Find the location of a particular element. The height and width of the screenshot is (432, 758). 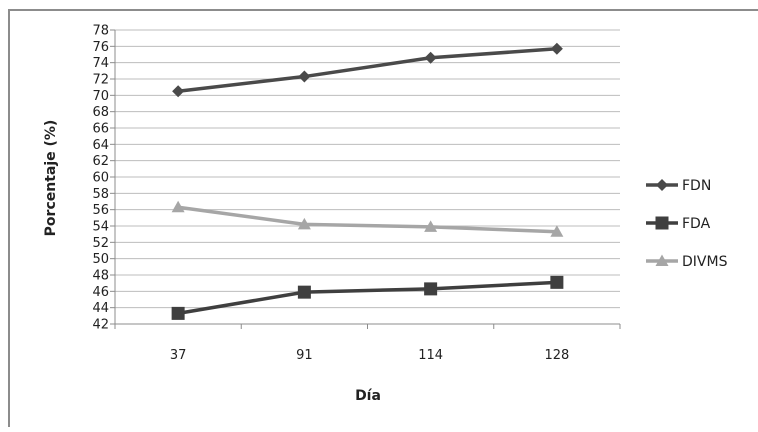

series-line-fdn is located at coordinates (367, 70).